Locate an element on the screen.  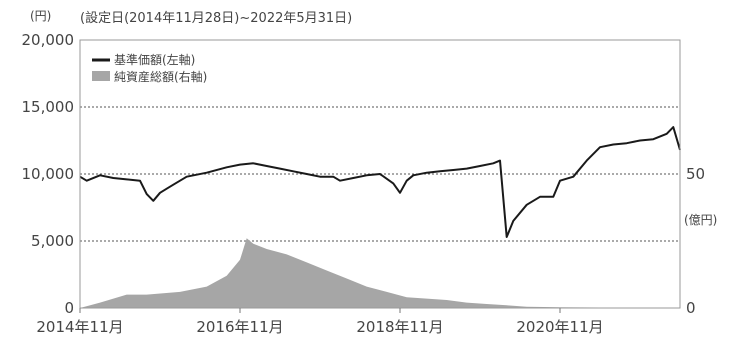
x-tick-label: 2014年11月 is located at coordinates (79, 327).